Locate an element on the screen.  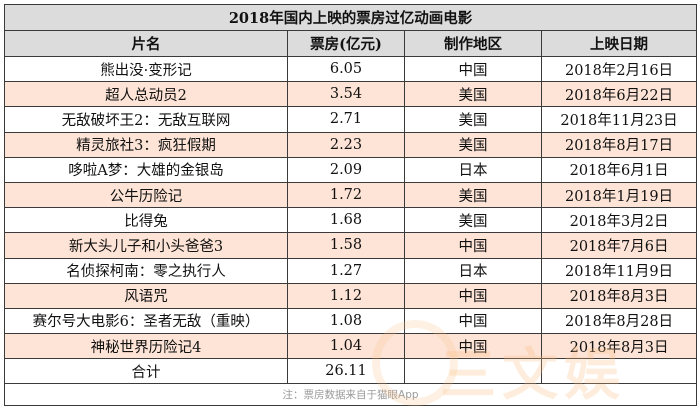
cell-box-office: 2.71 is located at coordinates (346, 119).